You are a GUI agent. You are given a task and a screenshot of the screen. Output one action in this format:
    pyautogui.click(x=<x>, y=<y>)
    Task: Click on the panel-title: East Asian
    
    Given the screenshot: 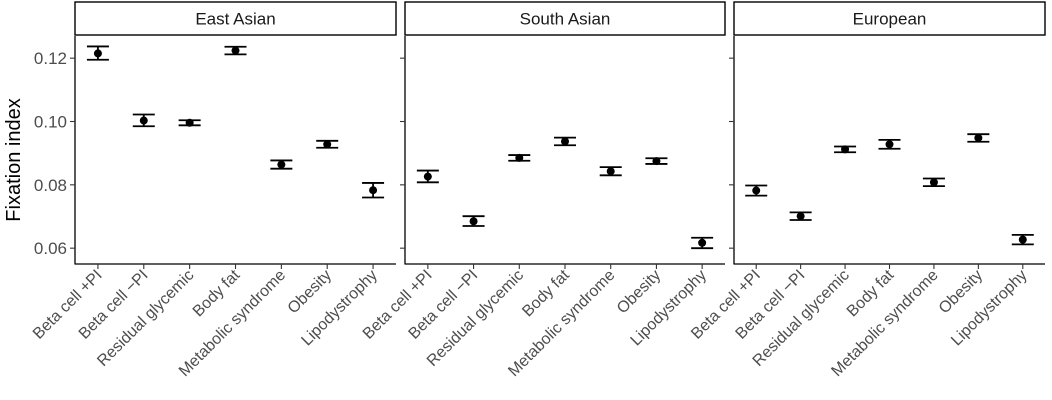 What is the action you would take?
    pyautogui.click(x=235, y=19)
    